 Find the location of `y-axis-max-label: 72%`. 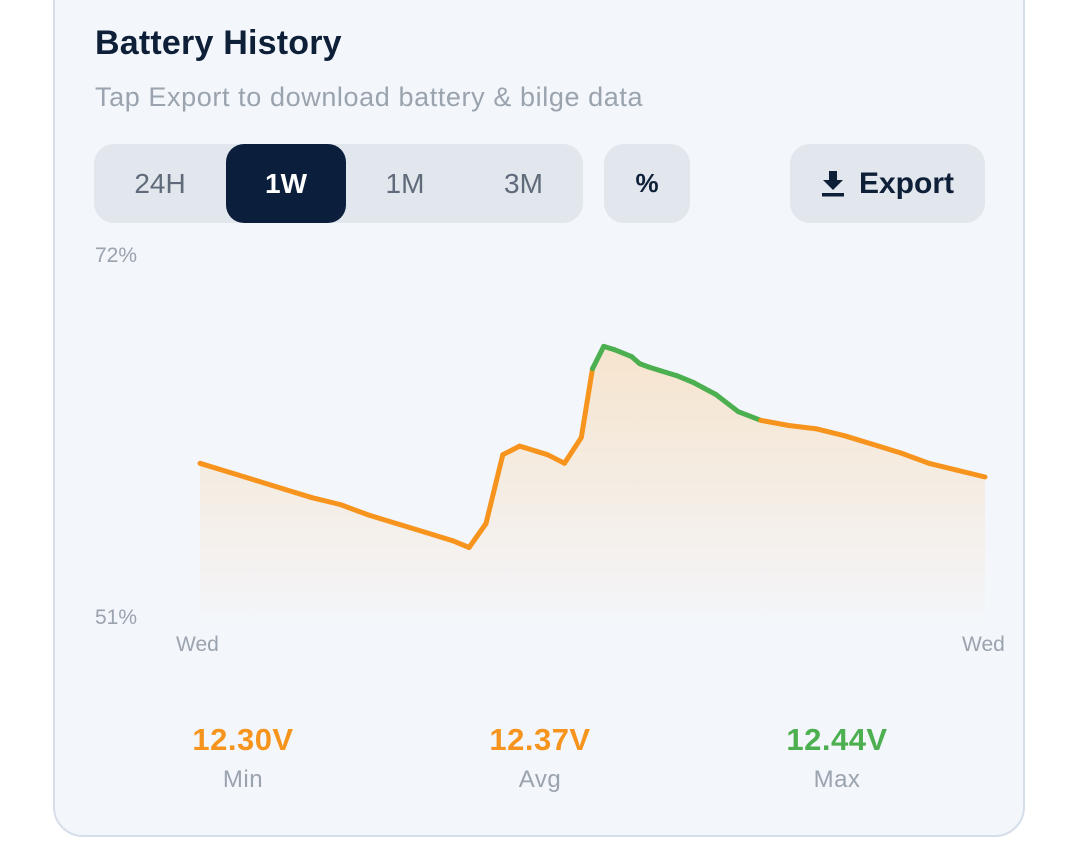

y-axis-max-label: 72% is located at coordinates (116, 255).